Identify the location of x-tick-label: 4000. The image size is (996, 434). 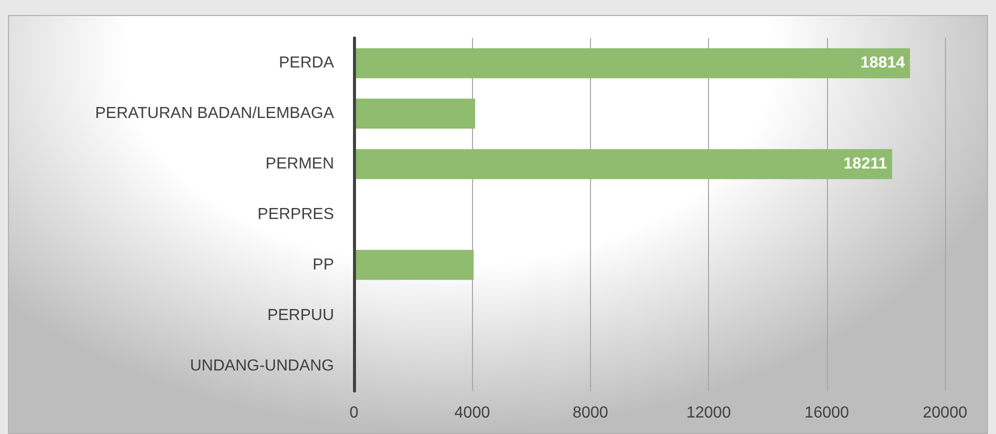
(472, 413).